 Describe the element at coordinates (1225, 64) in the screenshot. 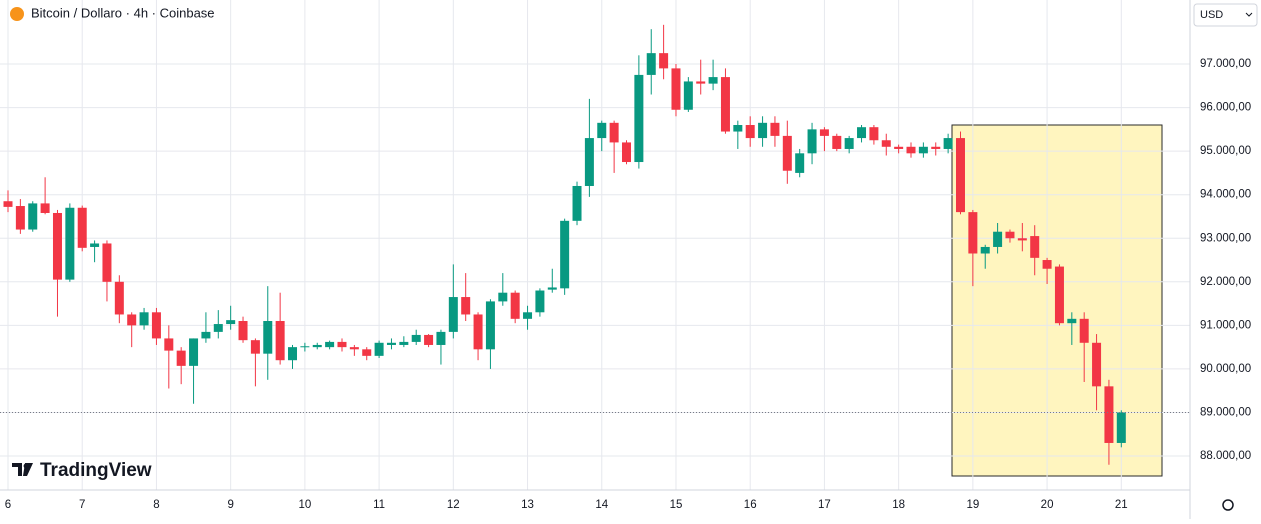

I see `y-tick-label: 97.000,00` at that location.